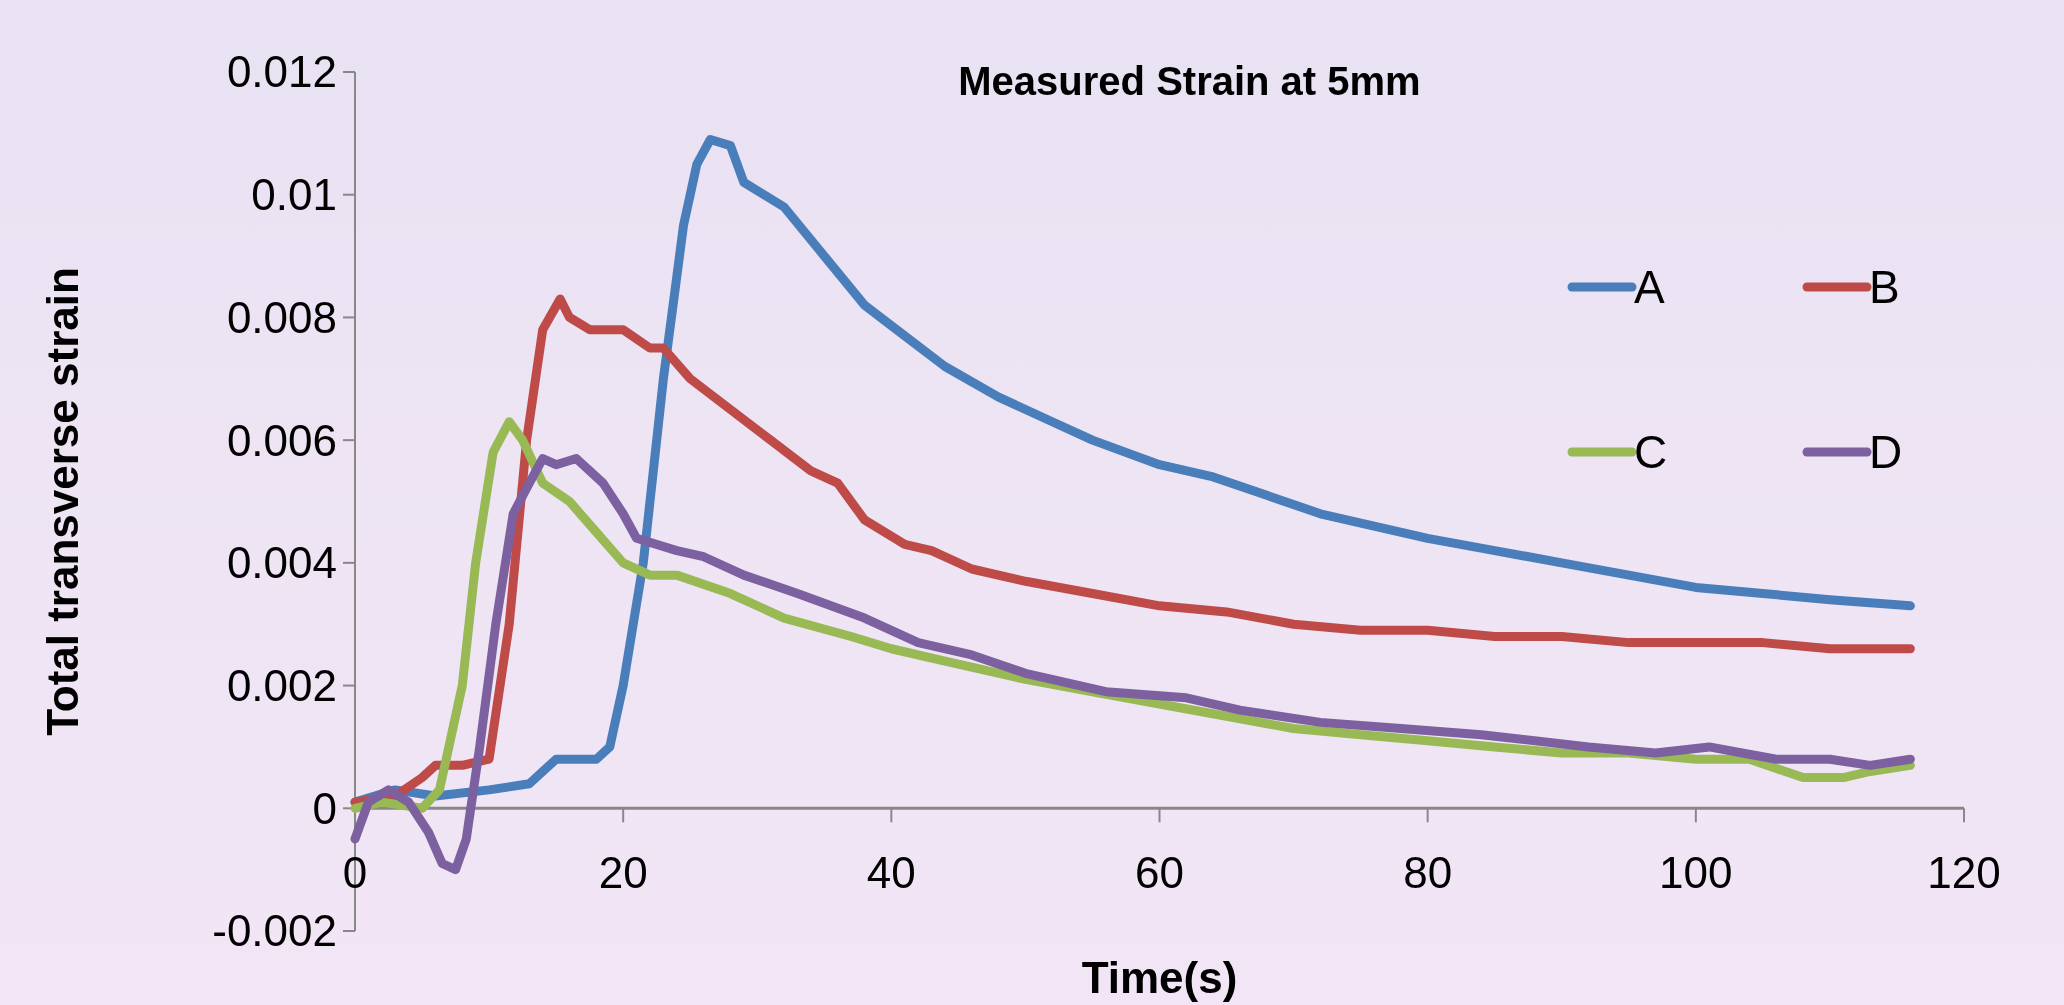  What do you see at coordinates (281, 440) in the screenshot?
I see `y-tick-label: 0.006` at bounding box center [281, 440].